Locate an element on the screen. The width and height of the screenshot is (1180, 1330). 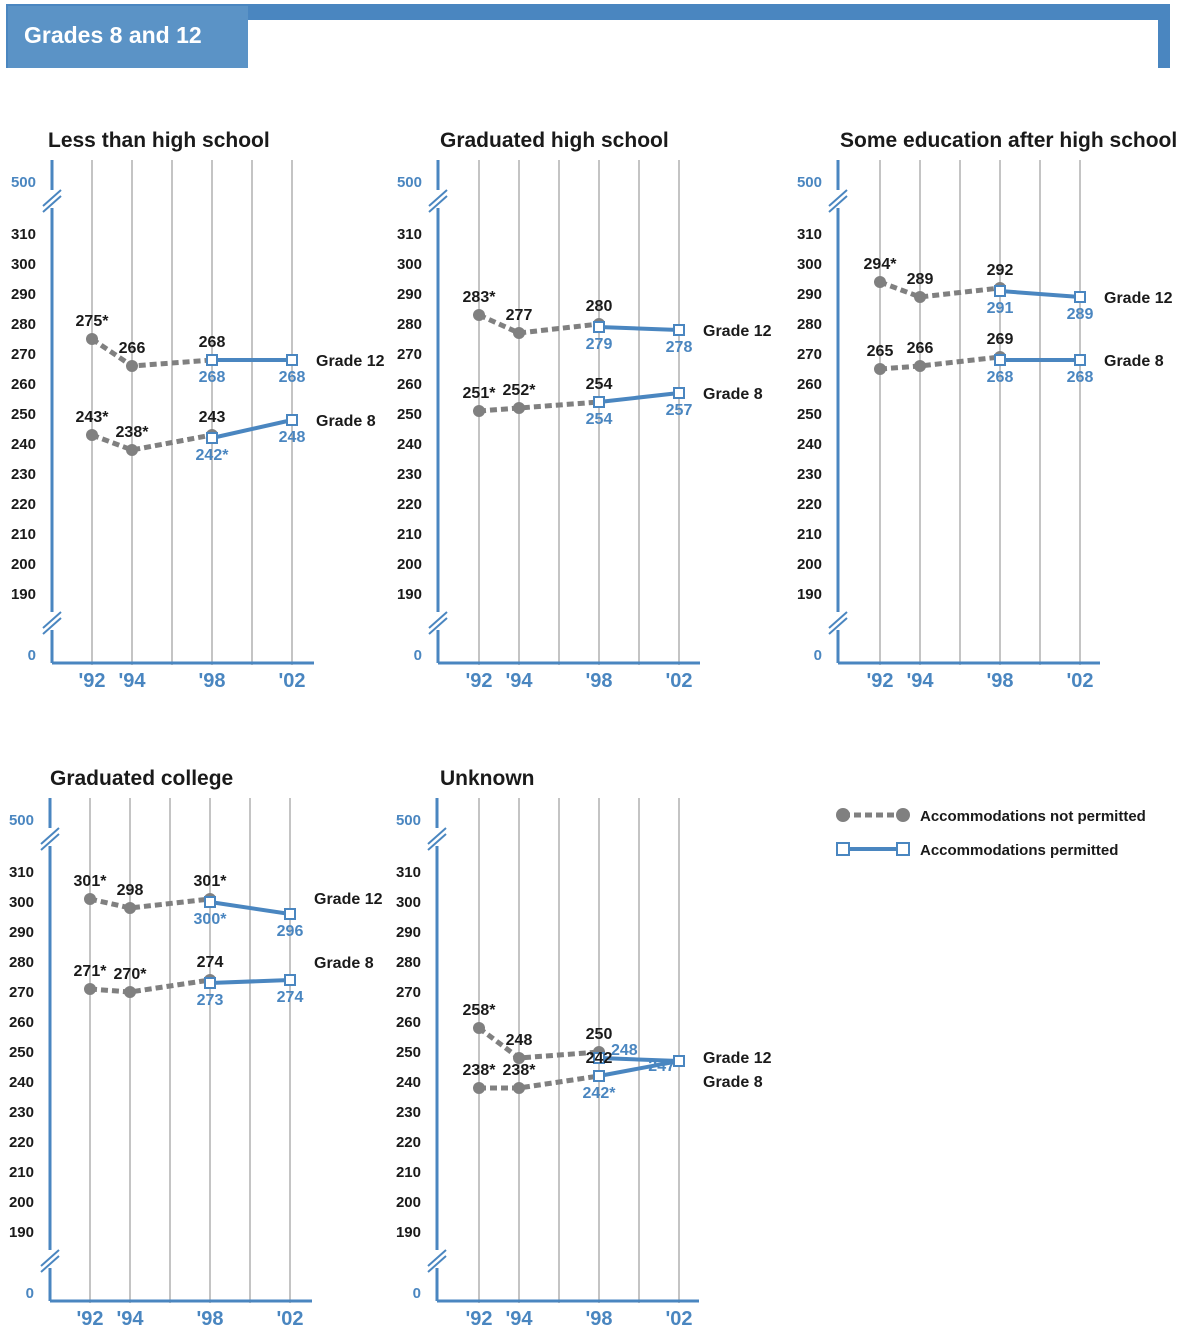
data-label-not-permitted: 268 is located at coordinates (212, 342).